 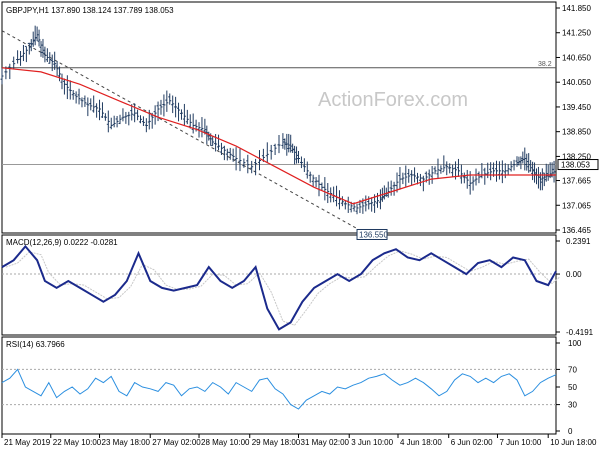 I want to click on rsi-label: RSI(14) 63.7966, so click(x=35, y=344).